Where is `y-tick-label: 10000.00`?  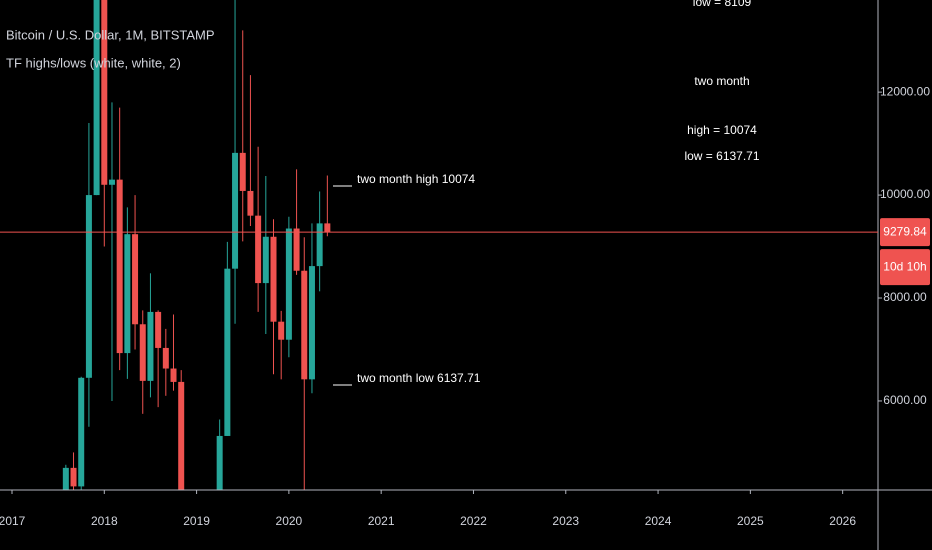
y-tick-label: 10000.00 is located at coordinates (905, 194).